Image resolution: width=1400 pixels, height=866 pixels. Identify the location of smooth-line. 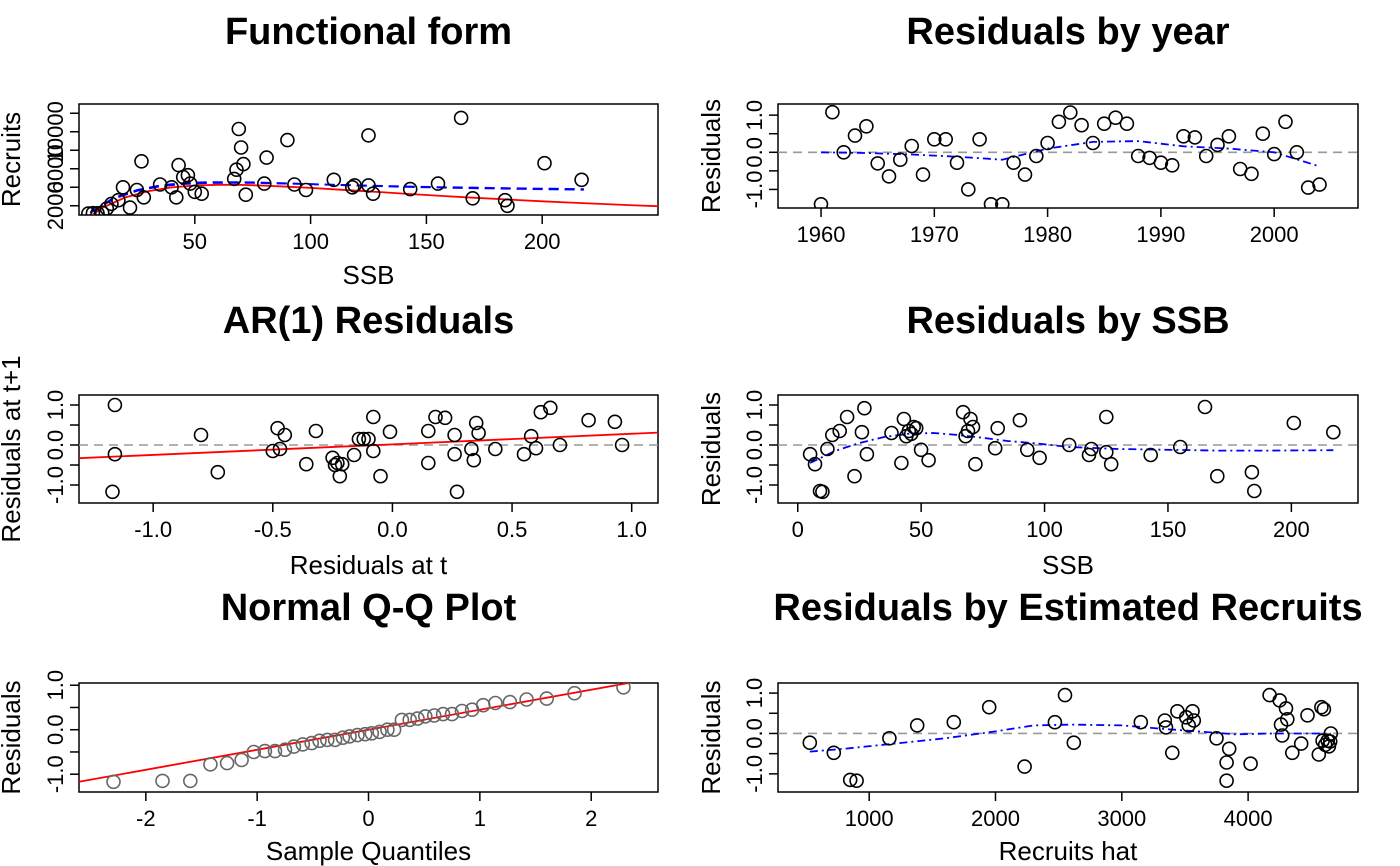
(337, 197).